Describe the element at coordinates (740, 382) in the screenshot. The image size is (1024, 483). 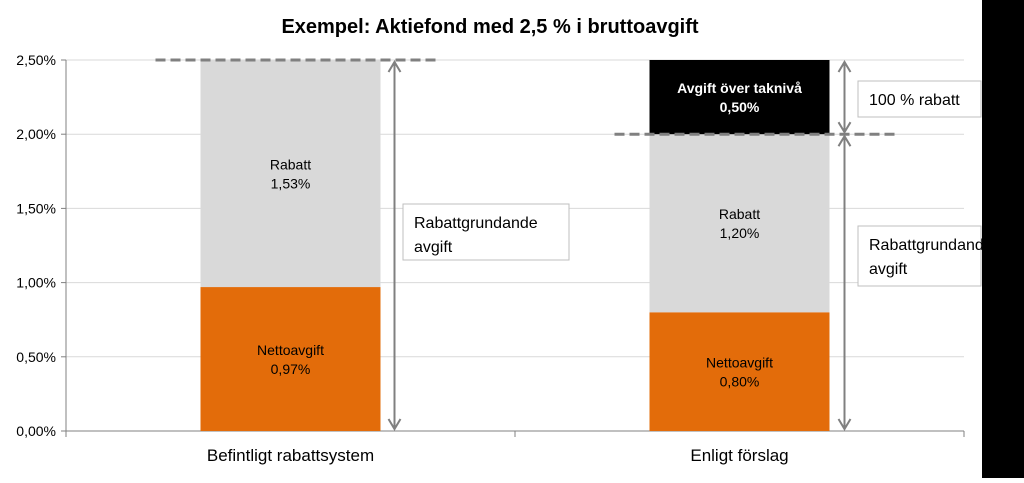
I see `data-label-value: 0,80%` at that location.